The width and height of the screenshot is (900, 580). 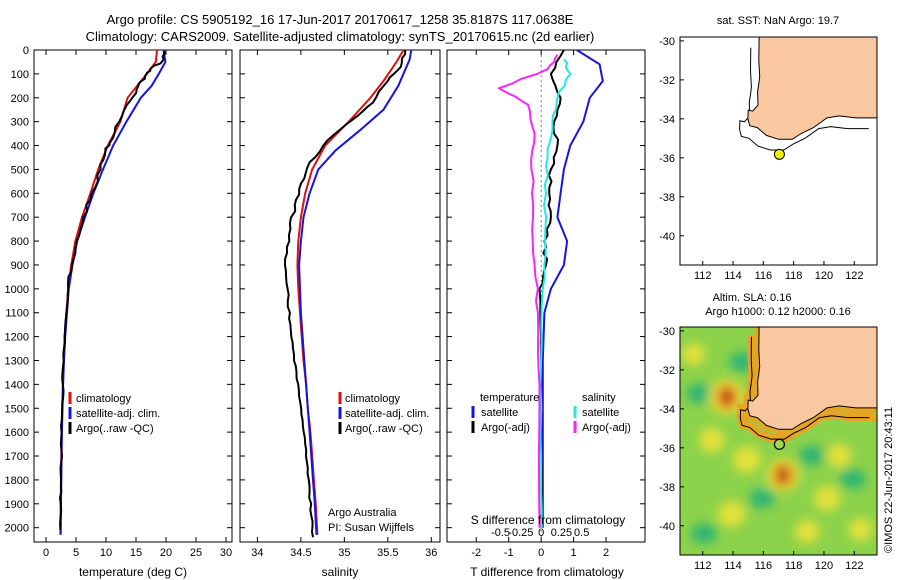 I want to click on x-tick-label: 10, so click(x=106, y=553).